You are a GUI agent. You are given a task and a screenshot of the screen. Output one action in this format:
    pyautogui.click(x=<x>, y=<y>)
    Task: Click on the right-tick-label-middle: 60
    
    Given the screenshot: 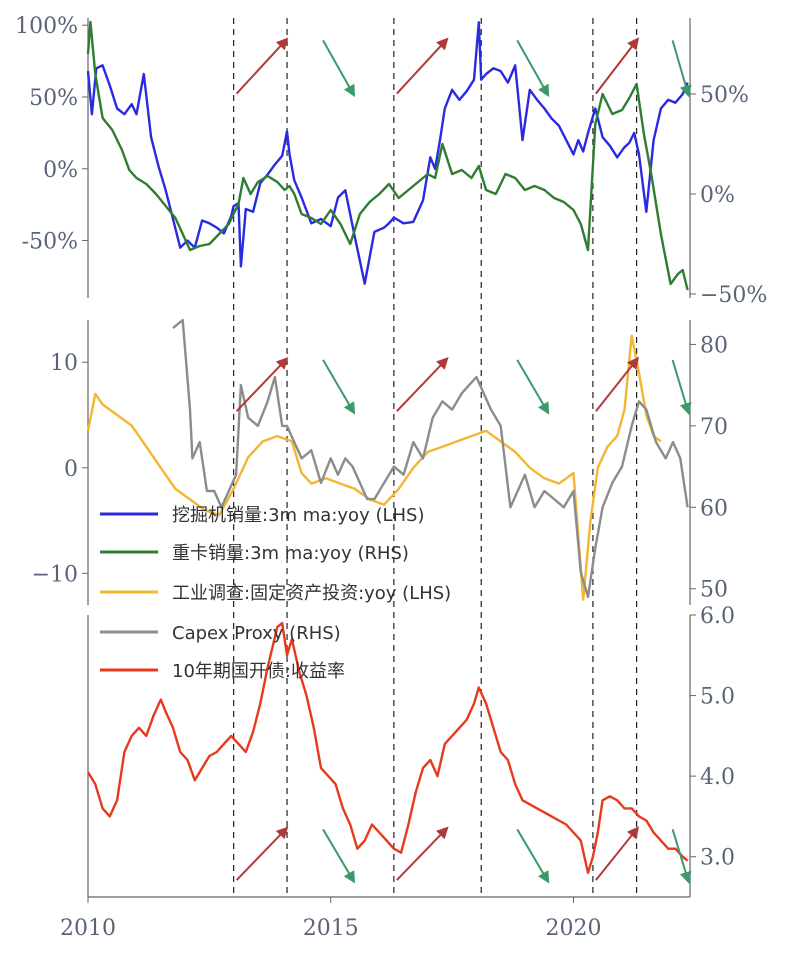 What is the action you would take?
    pyautogui.click(x=714, y=508)
    